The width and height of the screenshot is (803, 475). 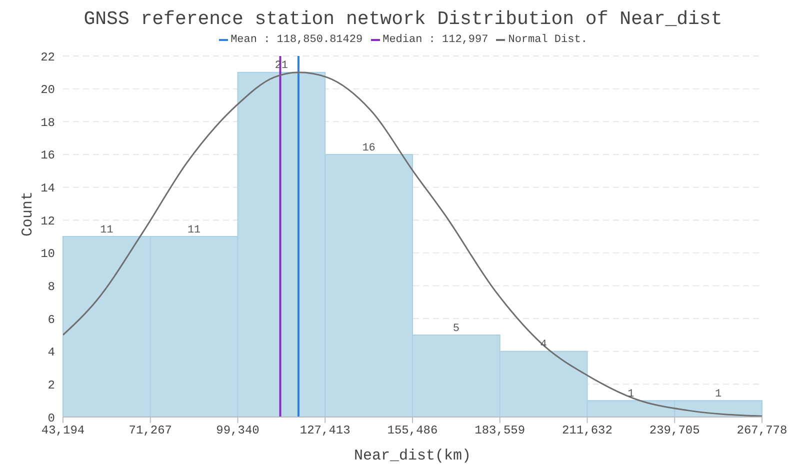 What do you see at coordinates (456, 328) in the screenshot?
I see `data-label: 5` at bounding box center [456, 328].